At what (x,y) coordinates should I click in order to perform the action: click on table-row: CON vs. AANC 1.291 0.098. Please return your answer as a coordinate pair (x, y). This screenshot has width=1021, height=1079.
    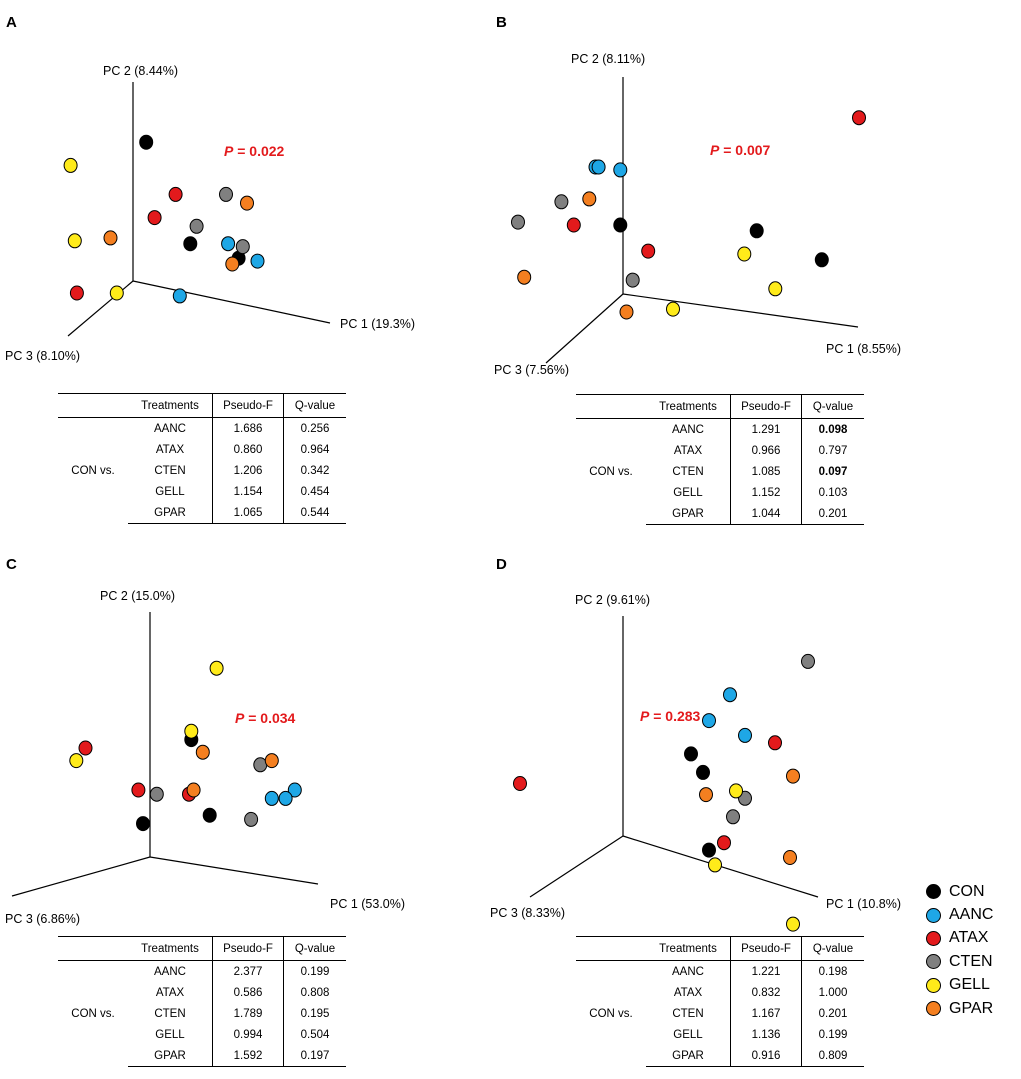
    Looking at the image, I should click on (720, 448).